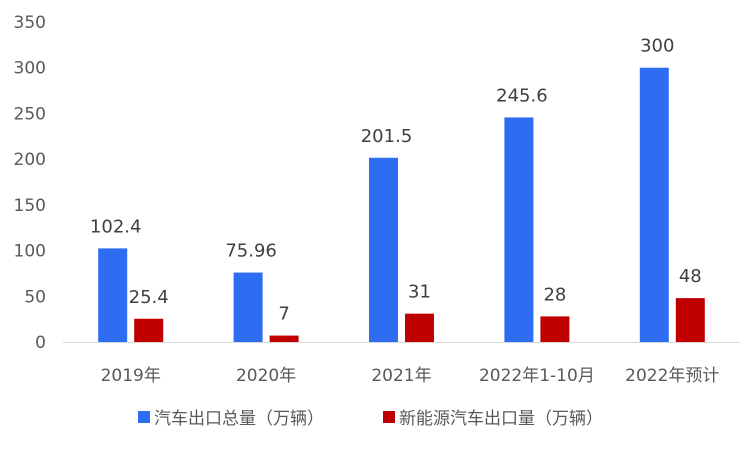 The image size is (749, 450). Describe the element at coordinates (30, 206) in the screenshot. I see `y-tick-label: 150` at that location.